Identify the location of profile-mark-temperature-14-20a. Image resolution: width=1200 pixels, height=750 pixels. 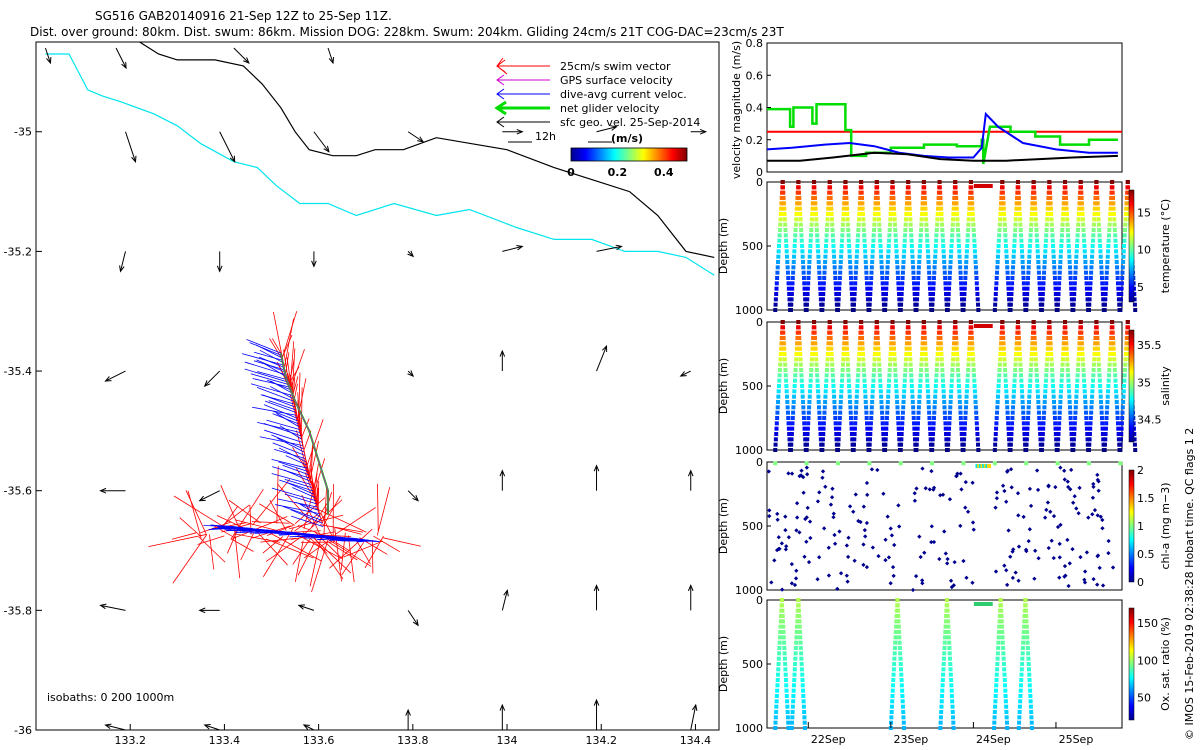
(996, 288).